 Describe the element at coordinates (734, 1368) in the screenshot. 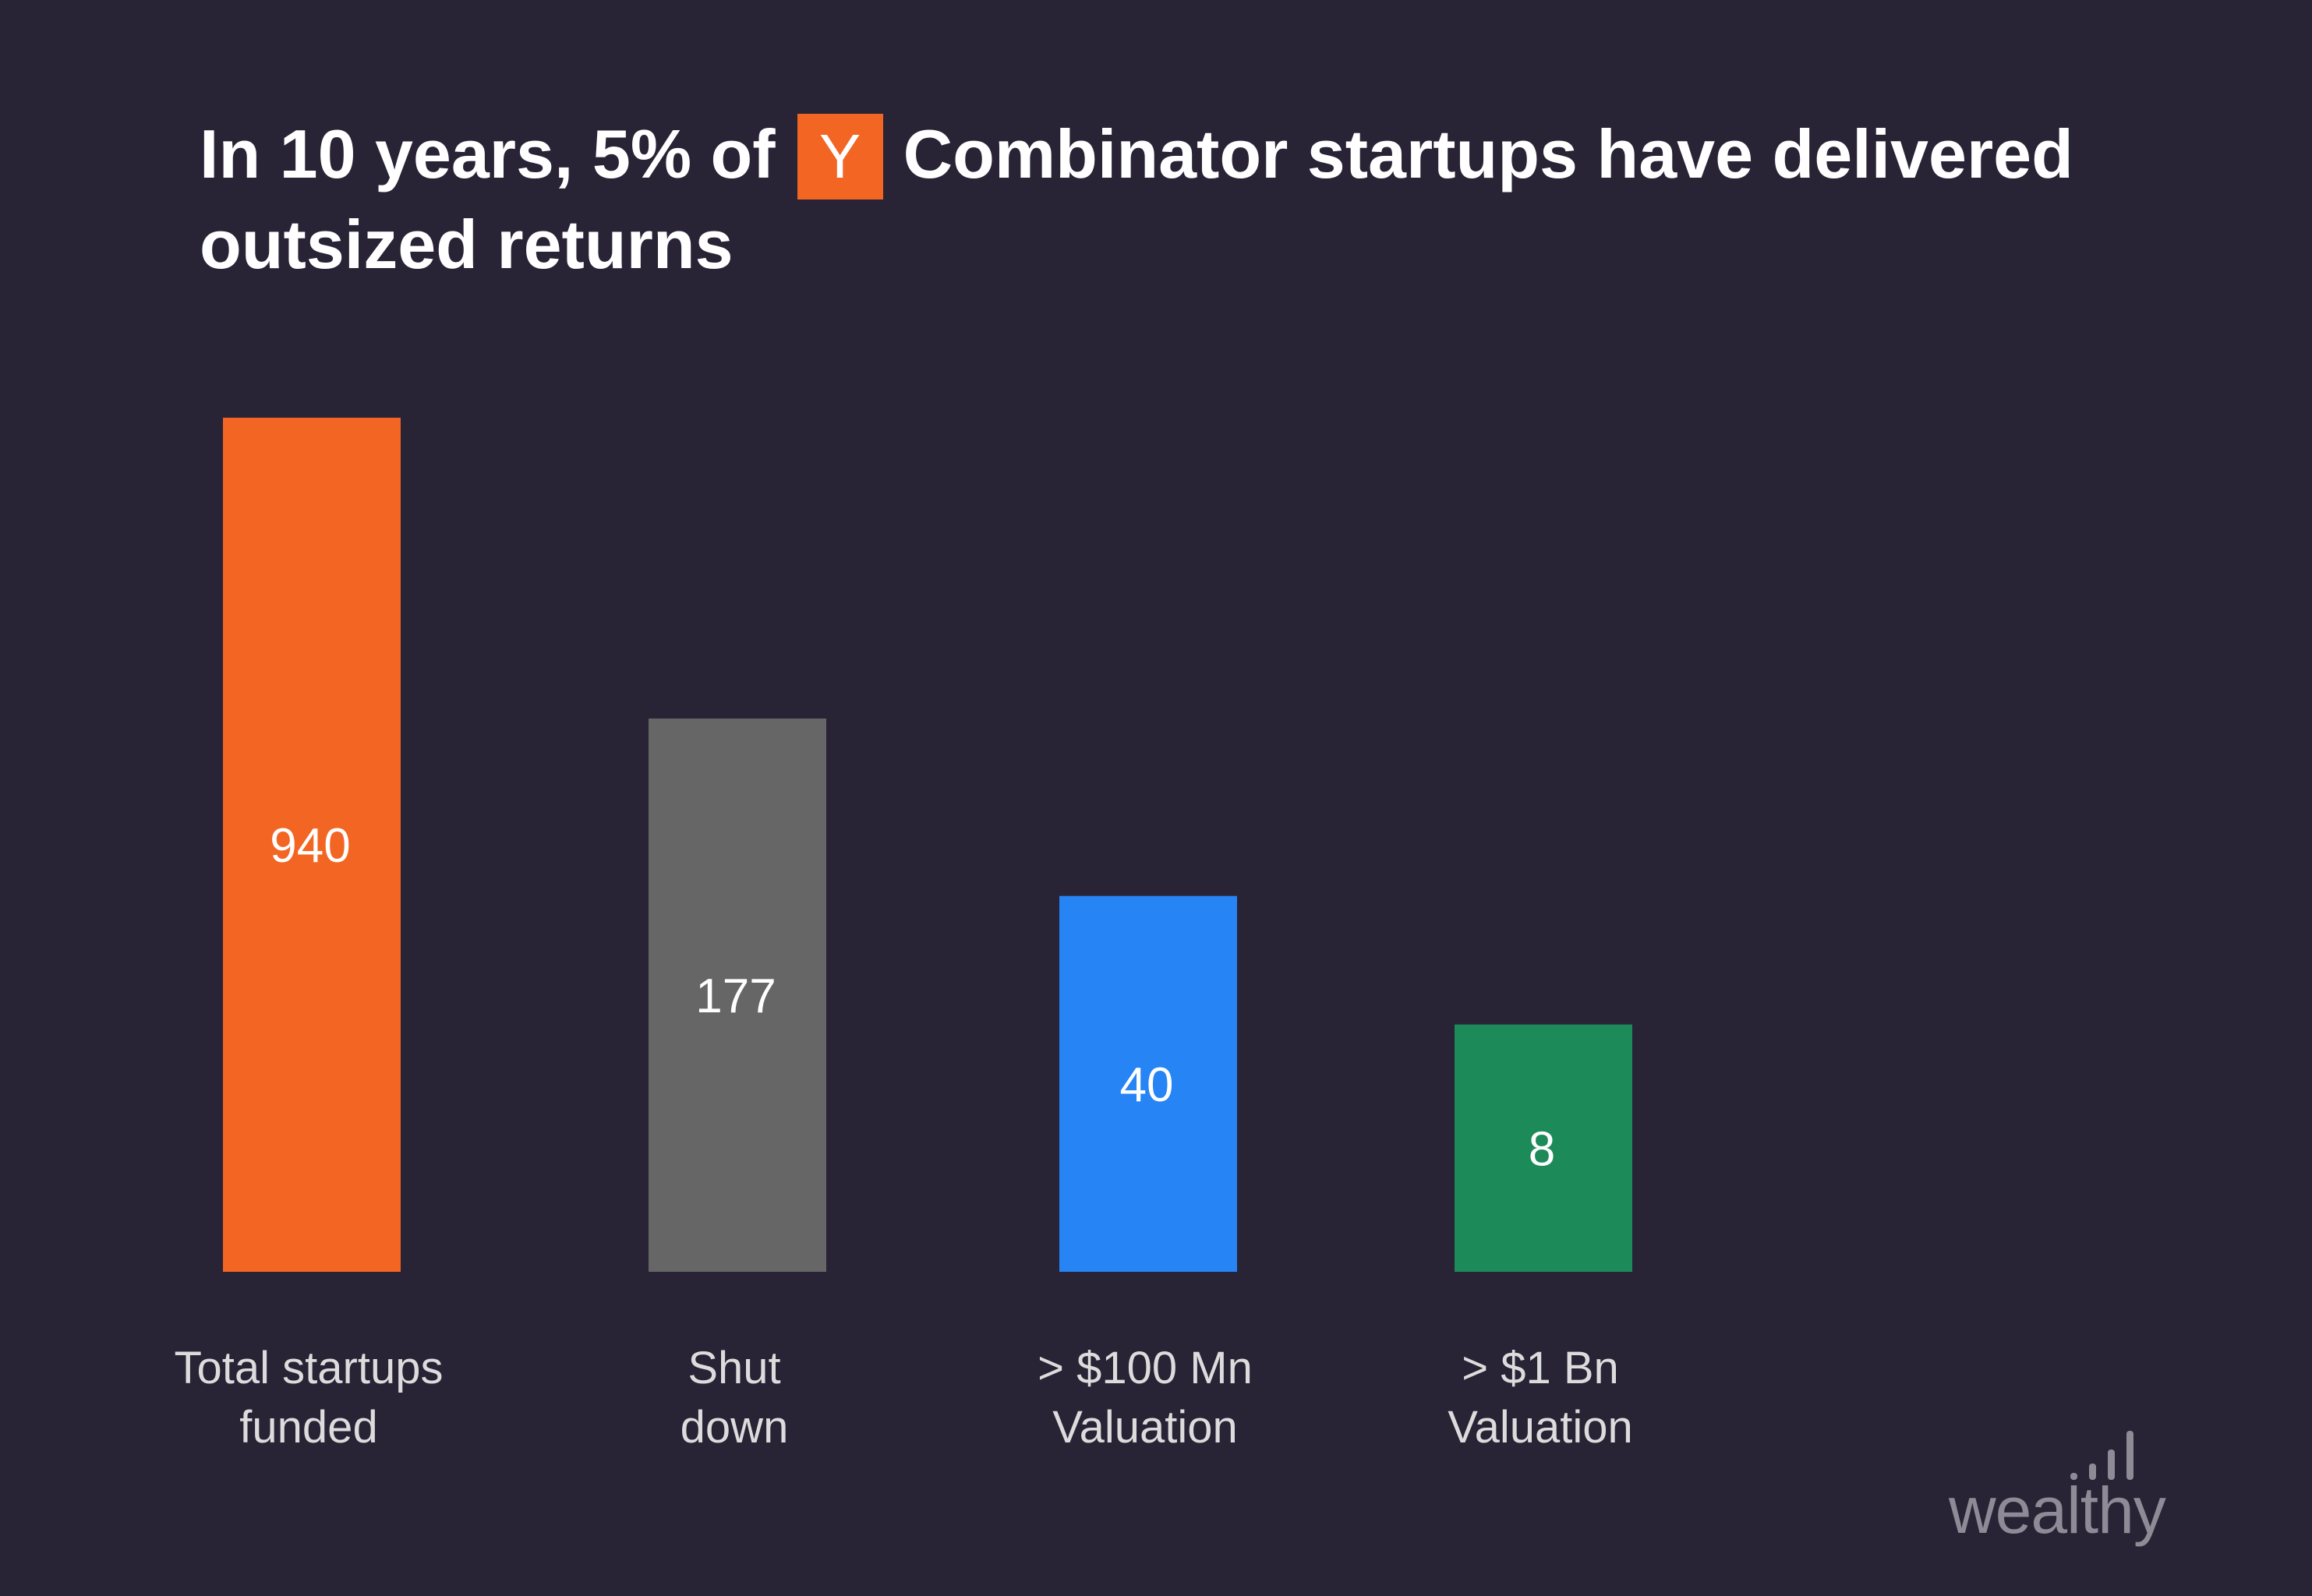

I see `category-label-1-line-0: Shut` at that location.